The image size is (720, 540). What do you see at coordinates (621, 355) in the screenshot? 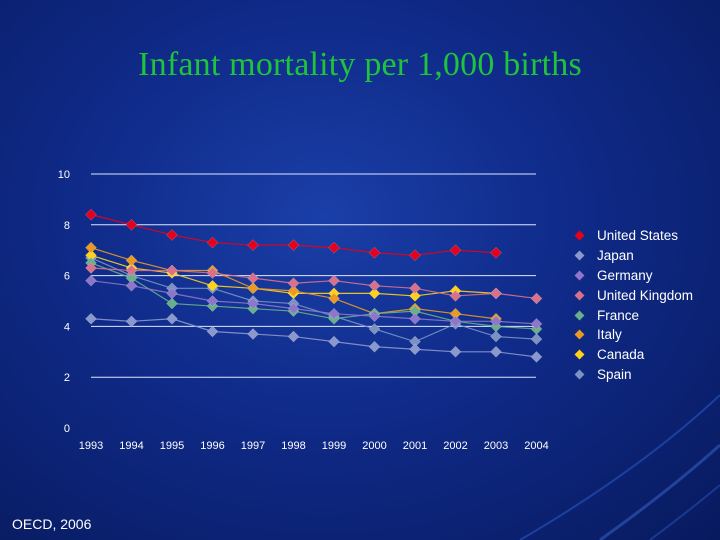
I see `legend-label: Canada` at bounding box center [621, 355].